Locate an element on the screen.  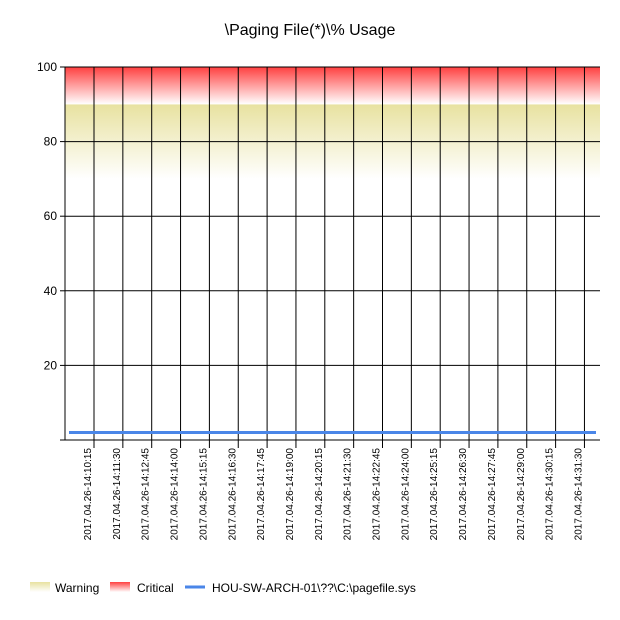
y-tick-label: 100 is located at coordinates (47, 67).